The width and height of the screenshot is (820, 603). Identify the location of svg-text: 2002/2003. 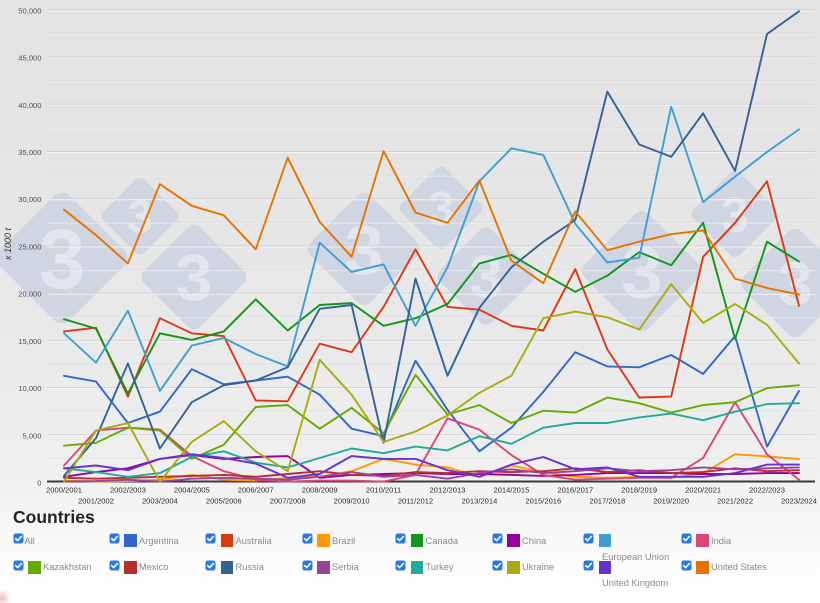
(128, 490).